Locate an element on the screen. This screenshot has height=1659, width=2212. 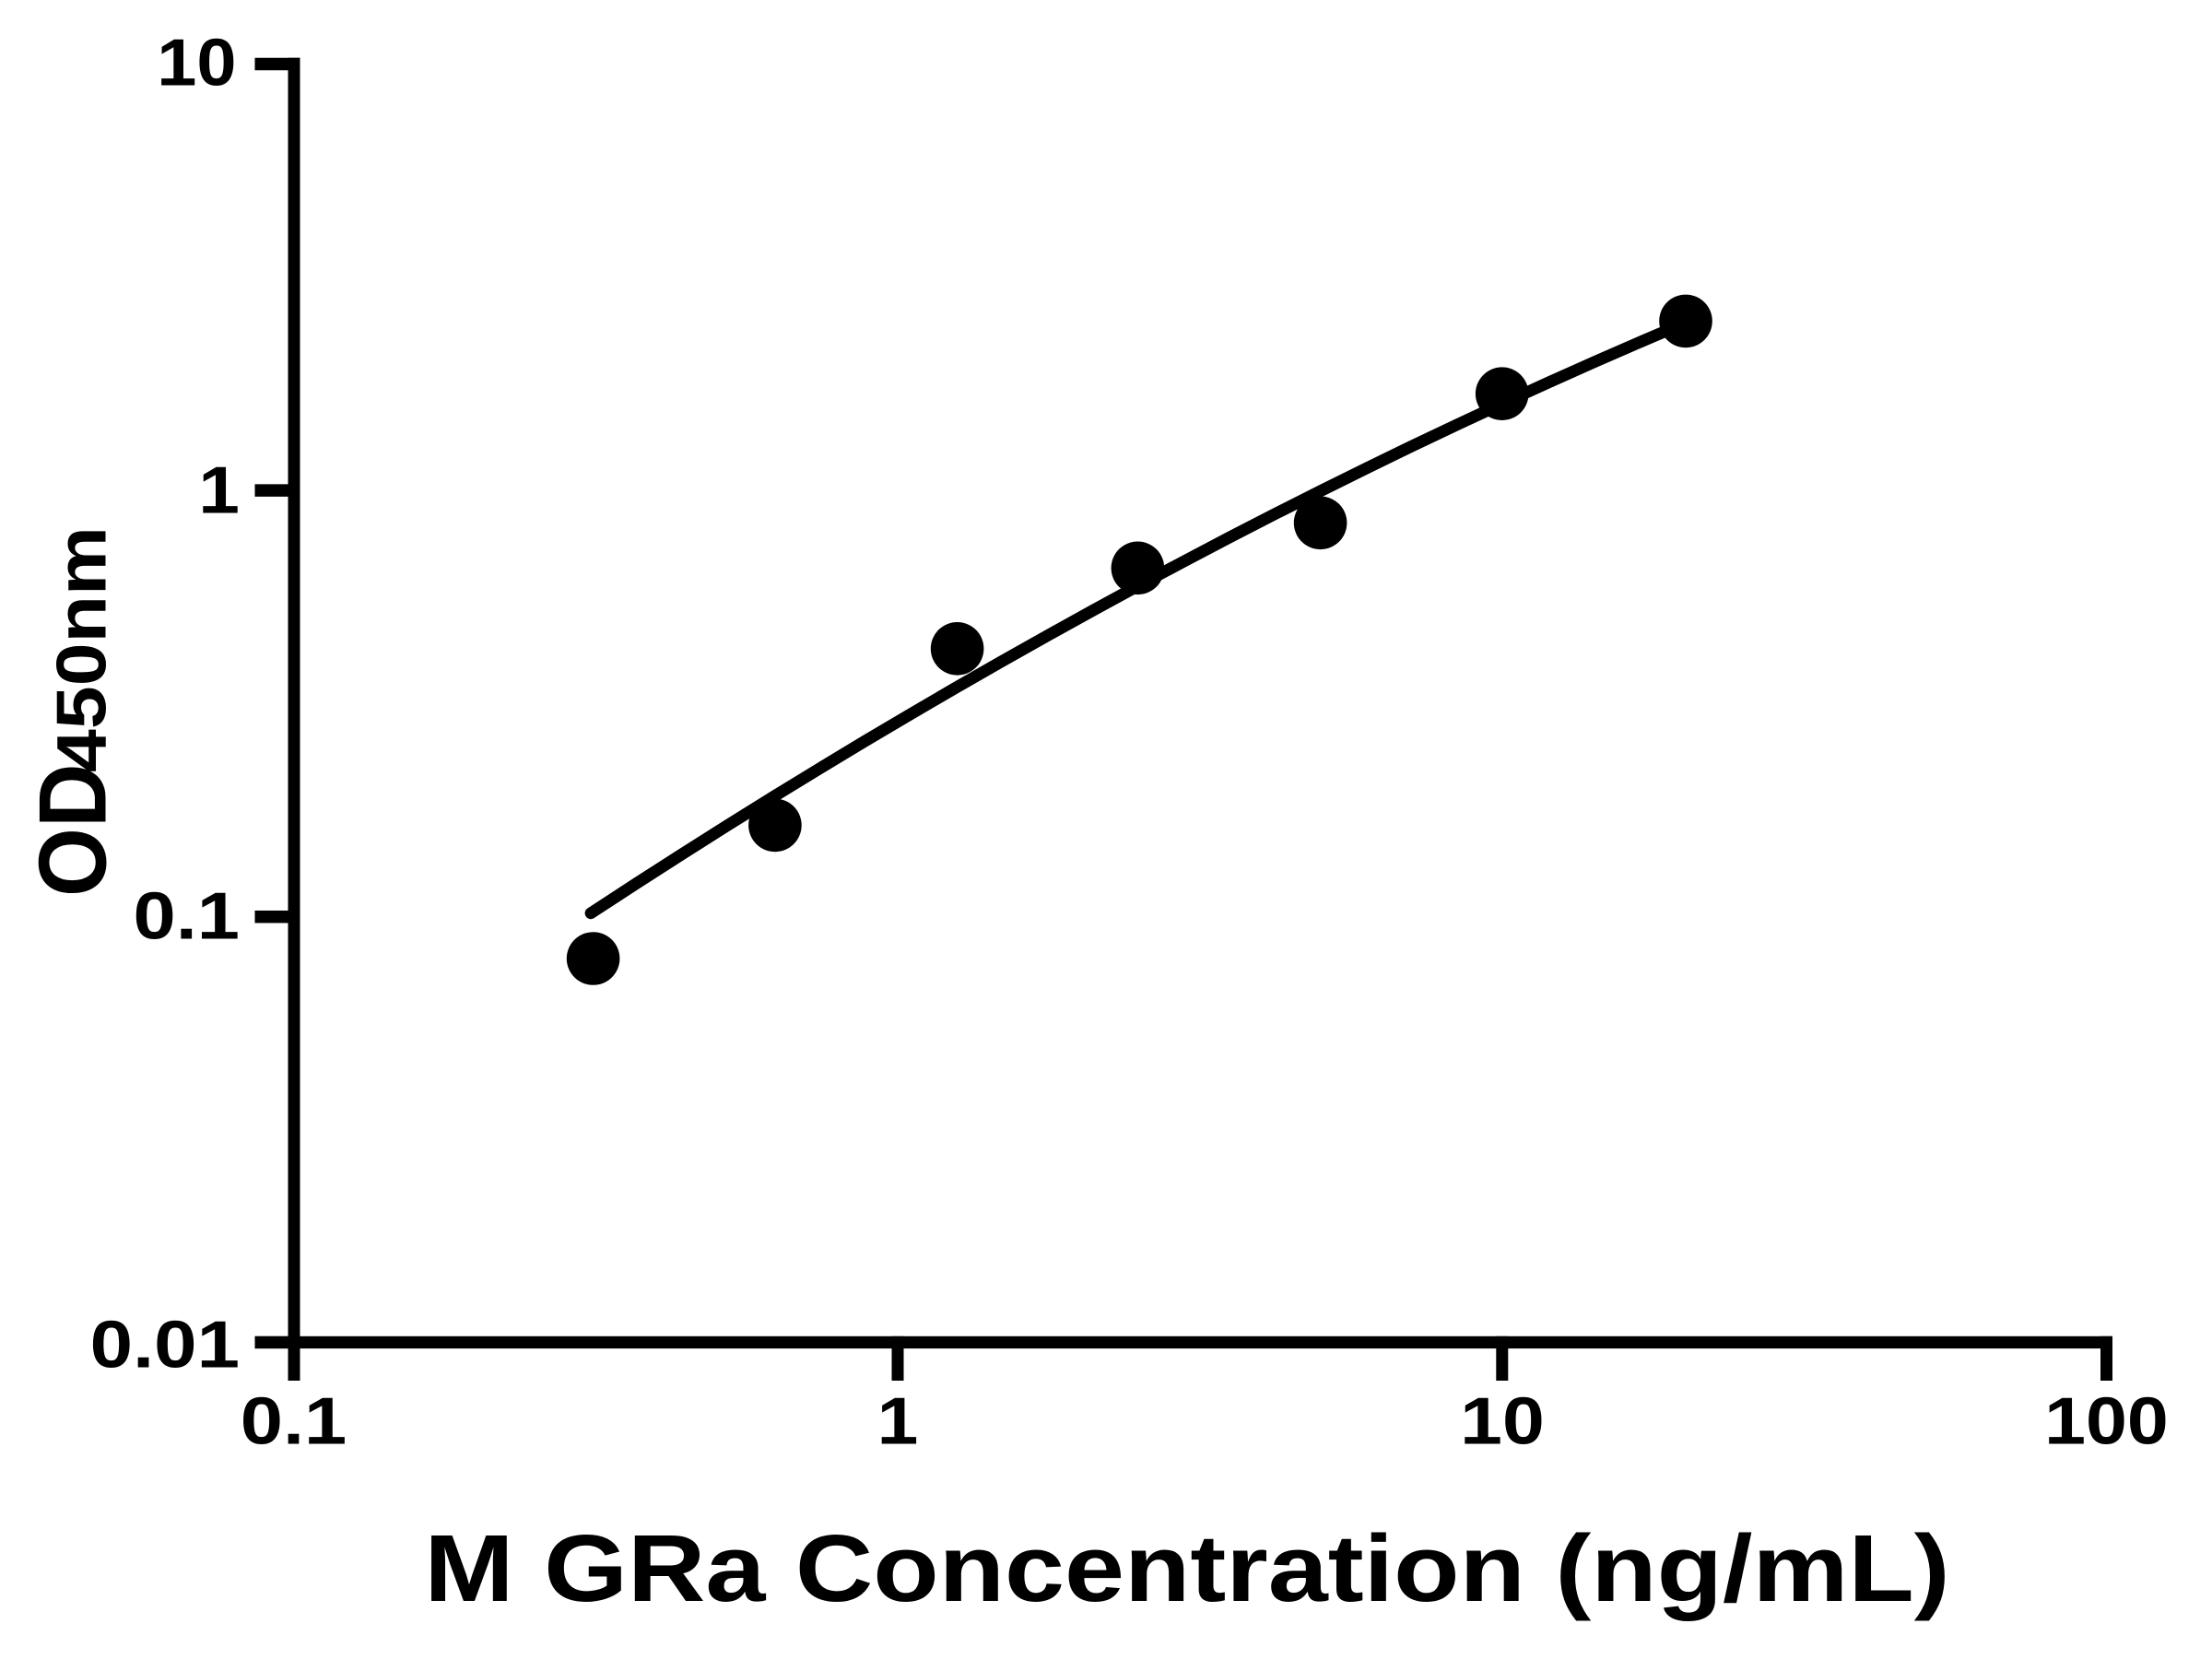
svg-text: M GRa Concentration (ng/mL) is located at coordinates (1186, 1568).